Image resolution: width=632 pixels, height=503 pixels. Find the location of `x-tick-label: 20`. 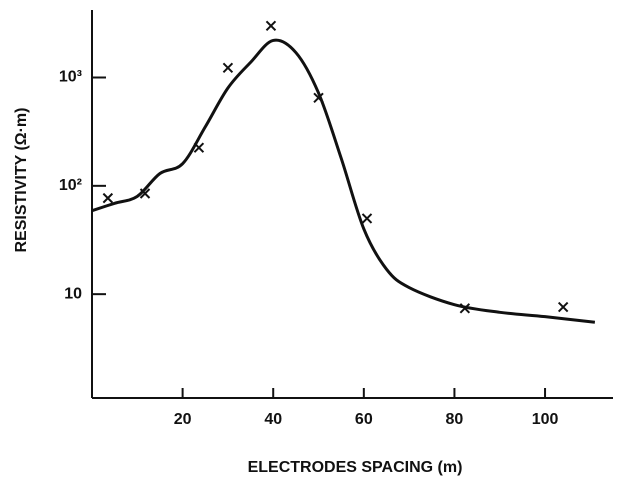

x-tick-label: 20 is located at coordinates (183, 419).